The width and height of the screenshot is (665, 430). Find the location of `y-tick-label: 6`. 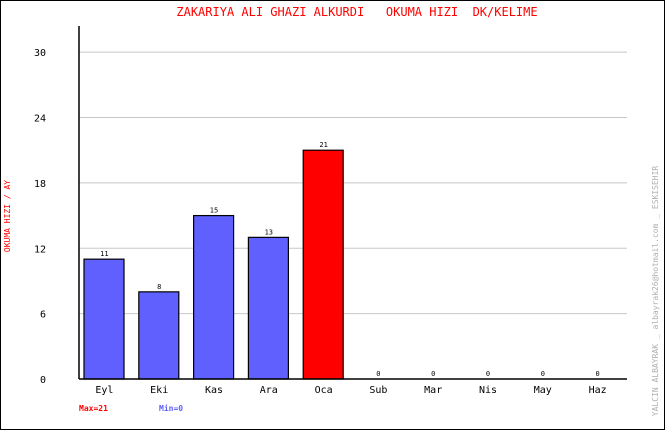

y-tick-label: 6 is located at coordinates (43, 315).